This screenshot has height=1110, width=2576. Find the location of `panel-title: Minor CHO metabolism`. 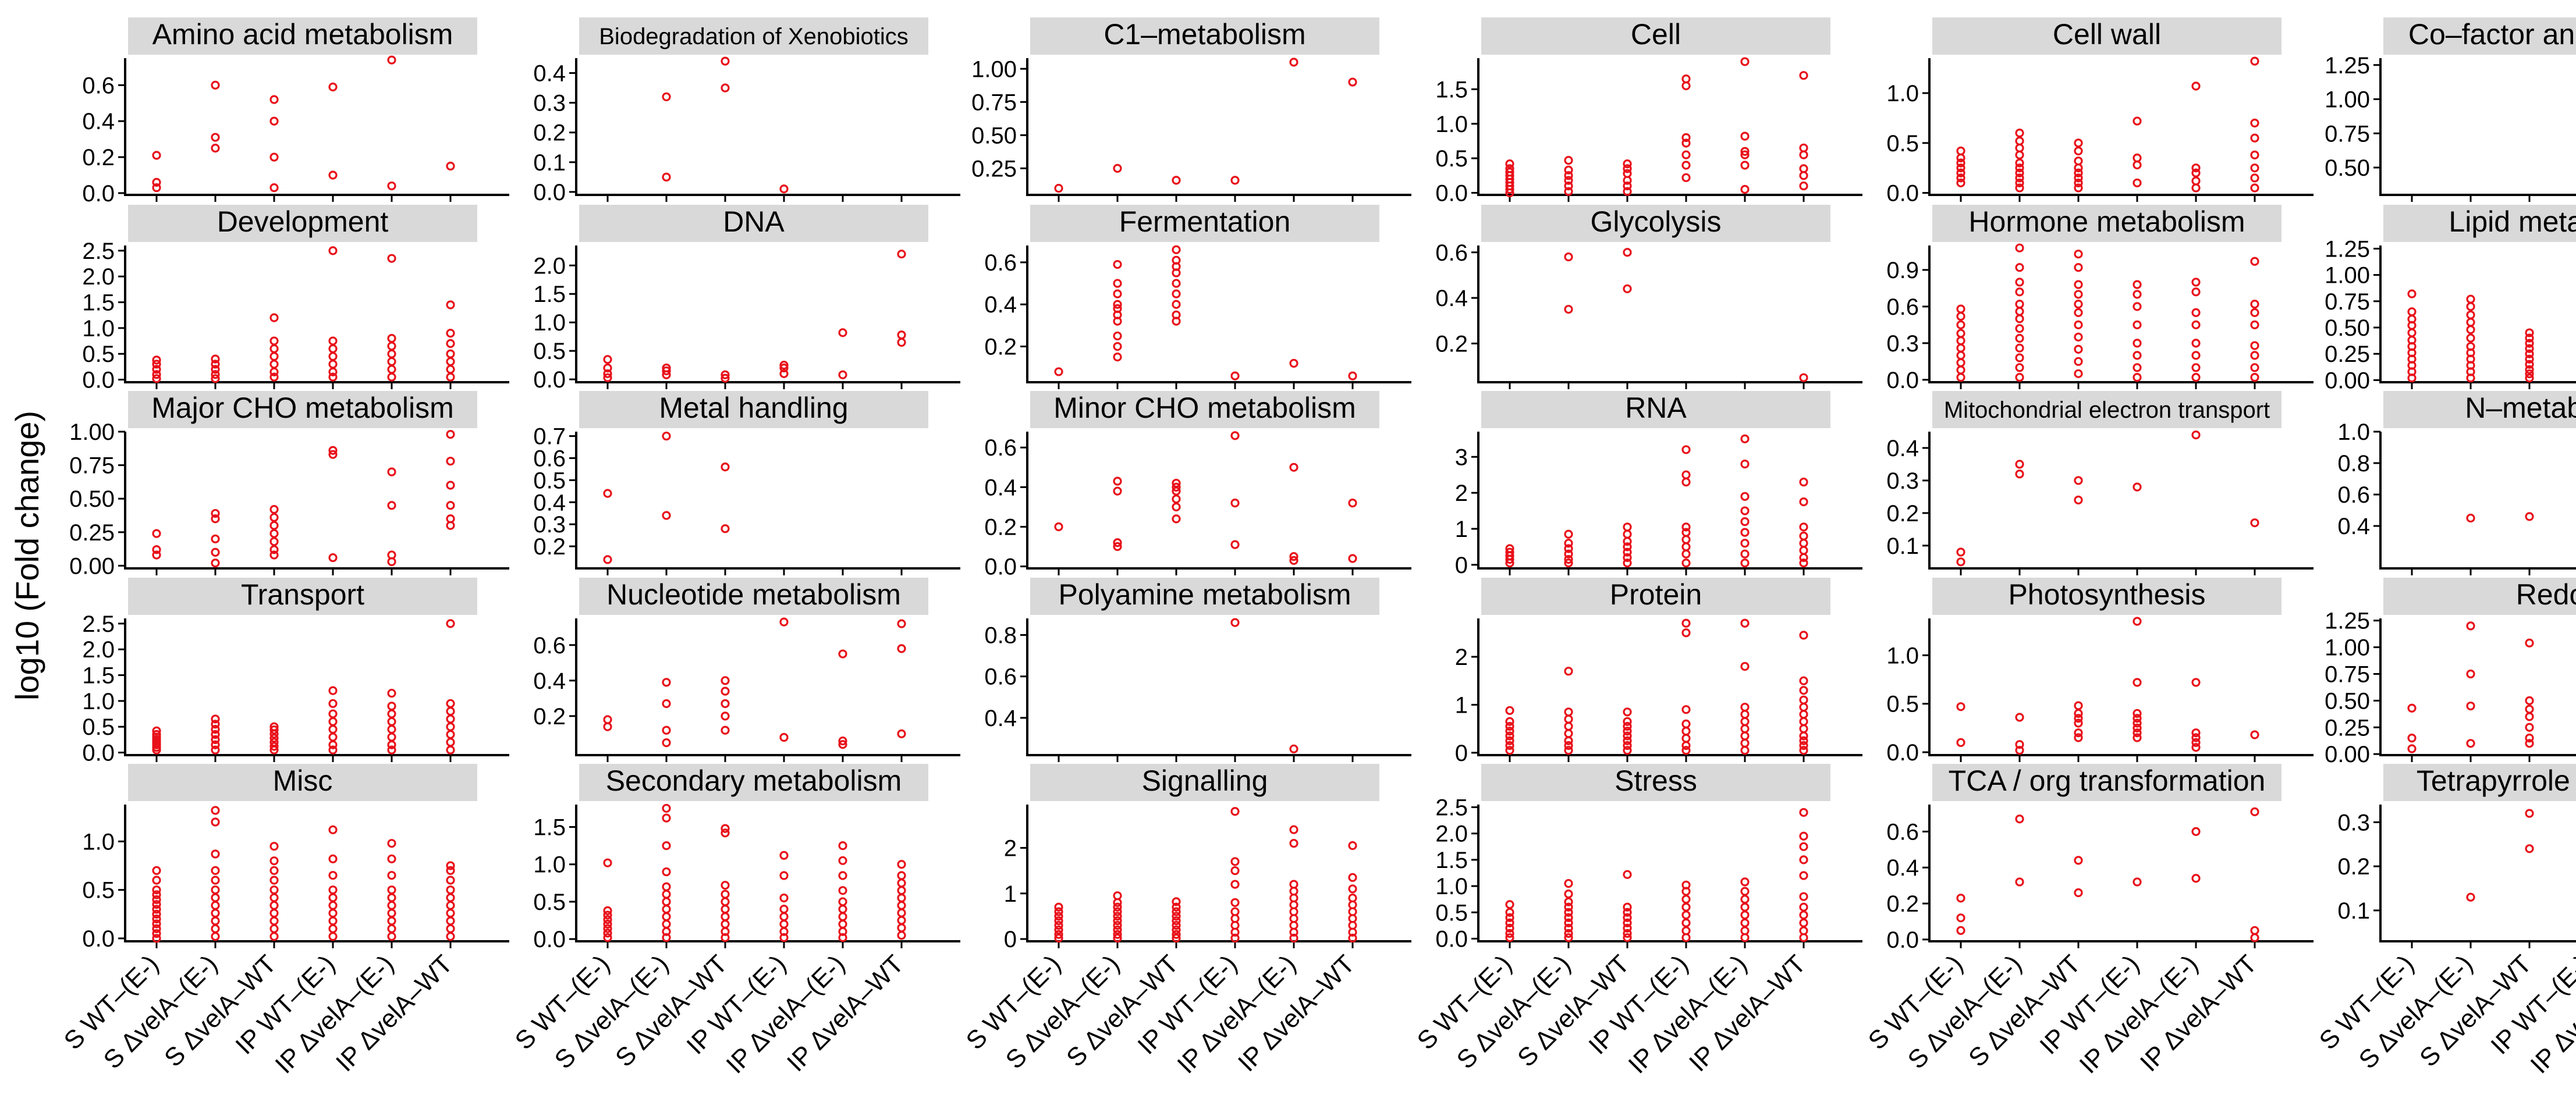

panel-title: Minor CHO metabolism is located at coordinates (1205, 408).